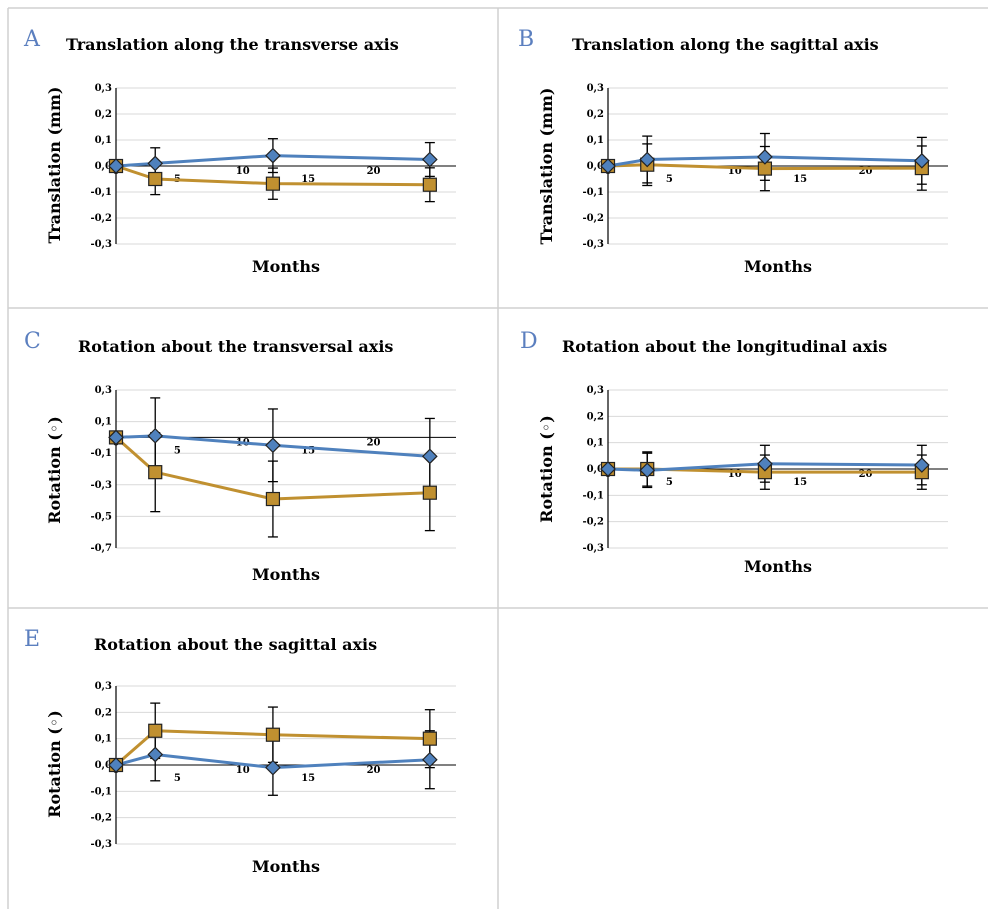 This screenshot has height=909, width=988. I want to click on chart-title: Rotation about the sagittal axis, so click(235, 644).